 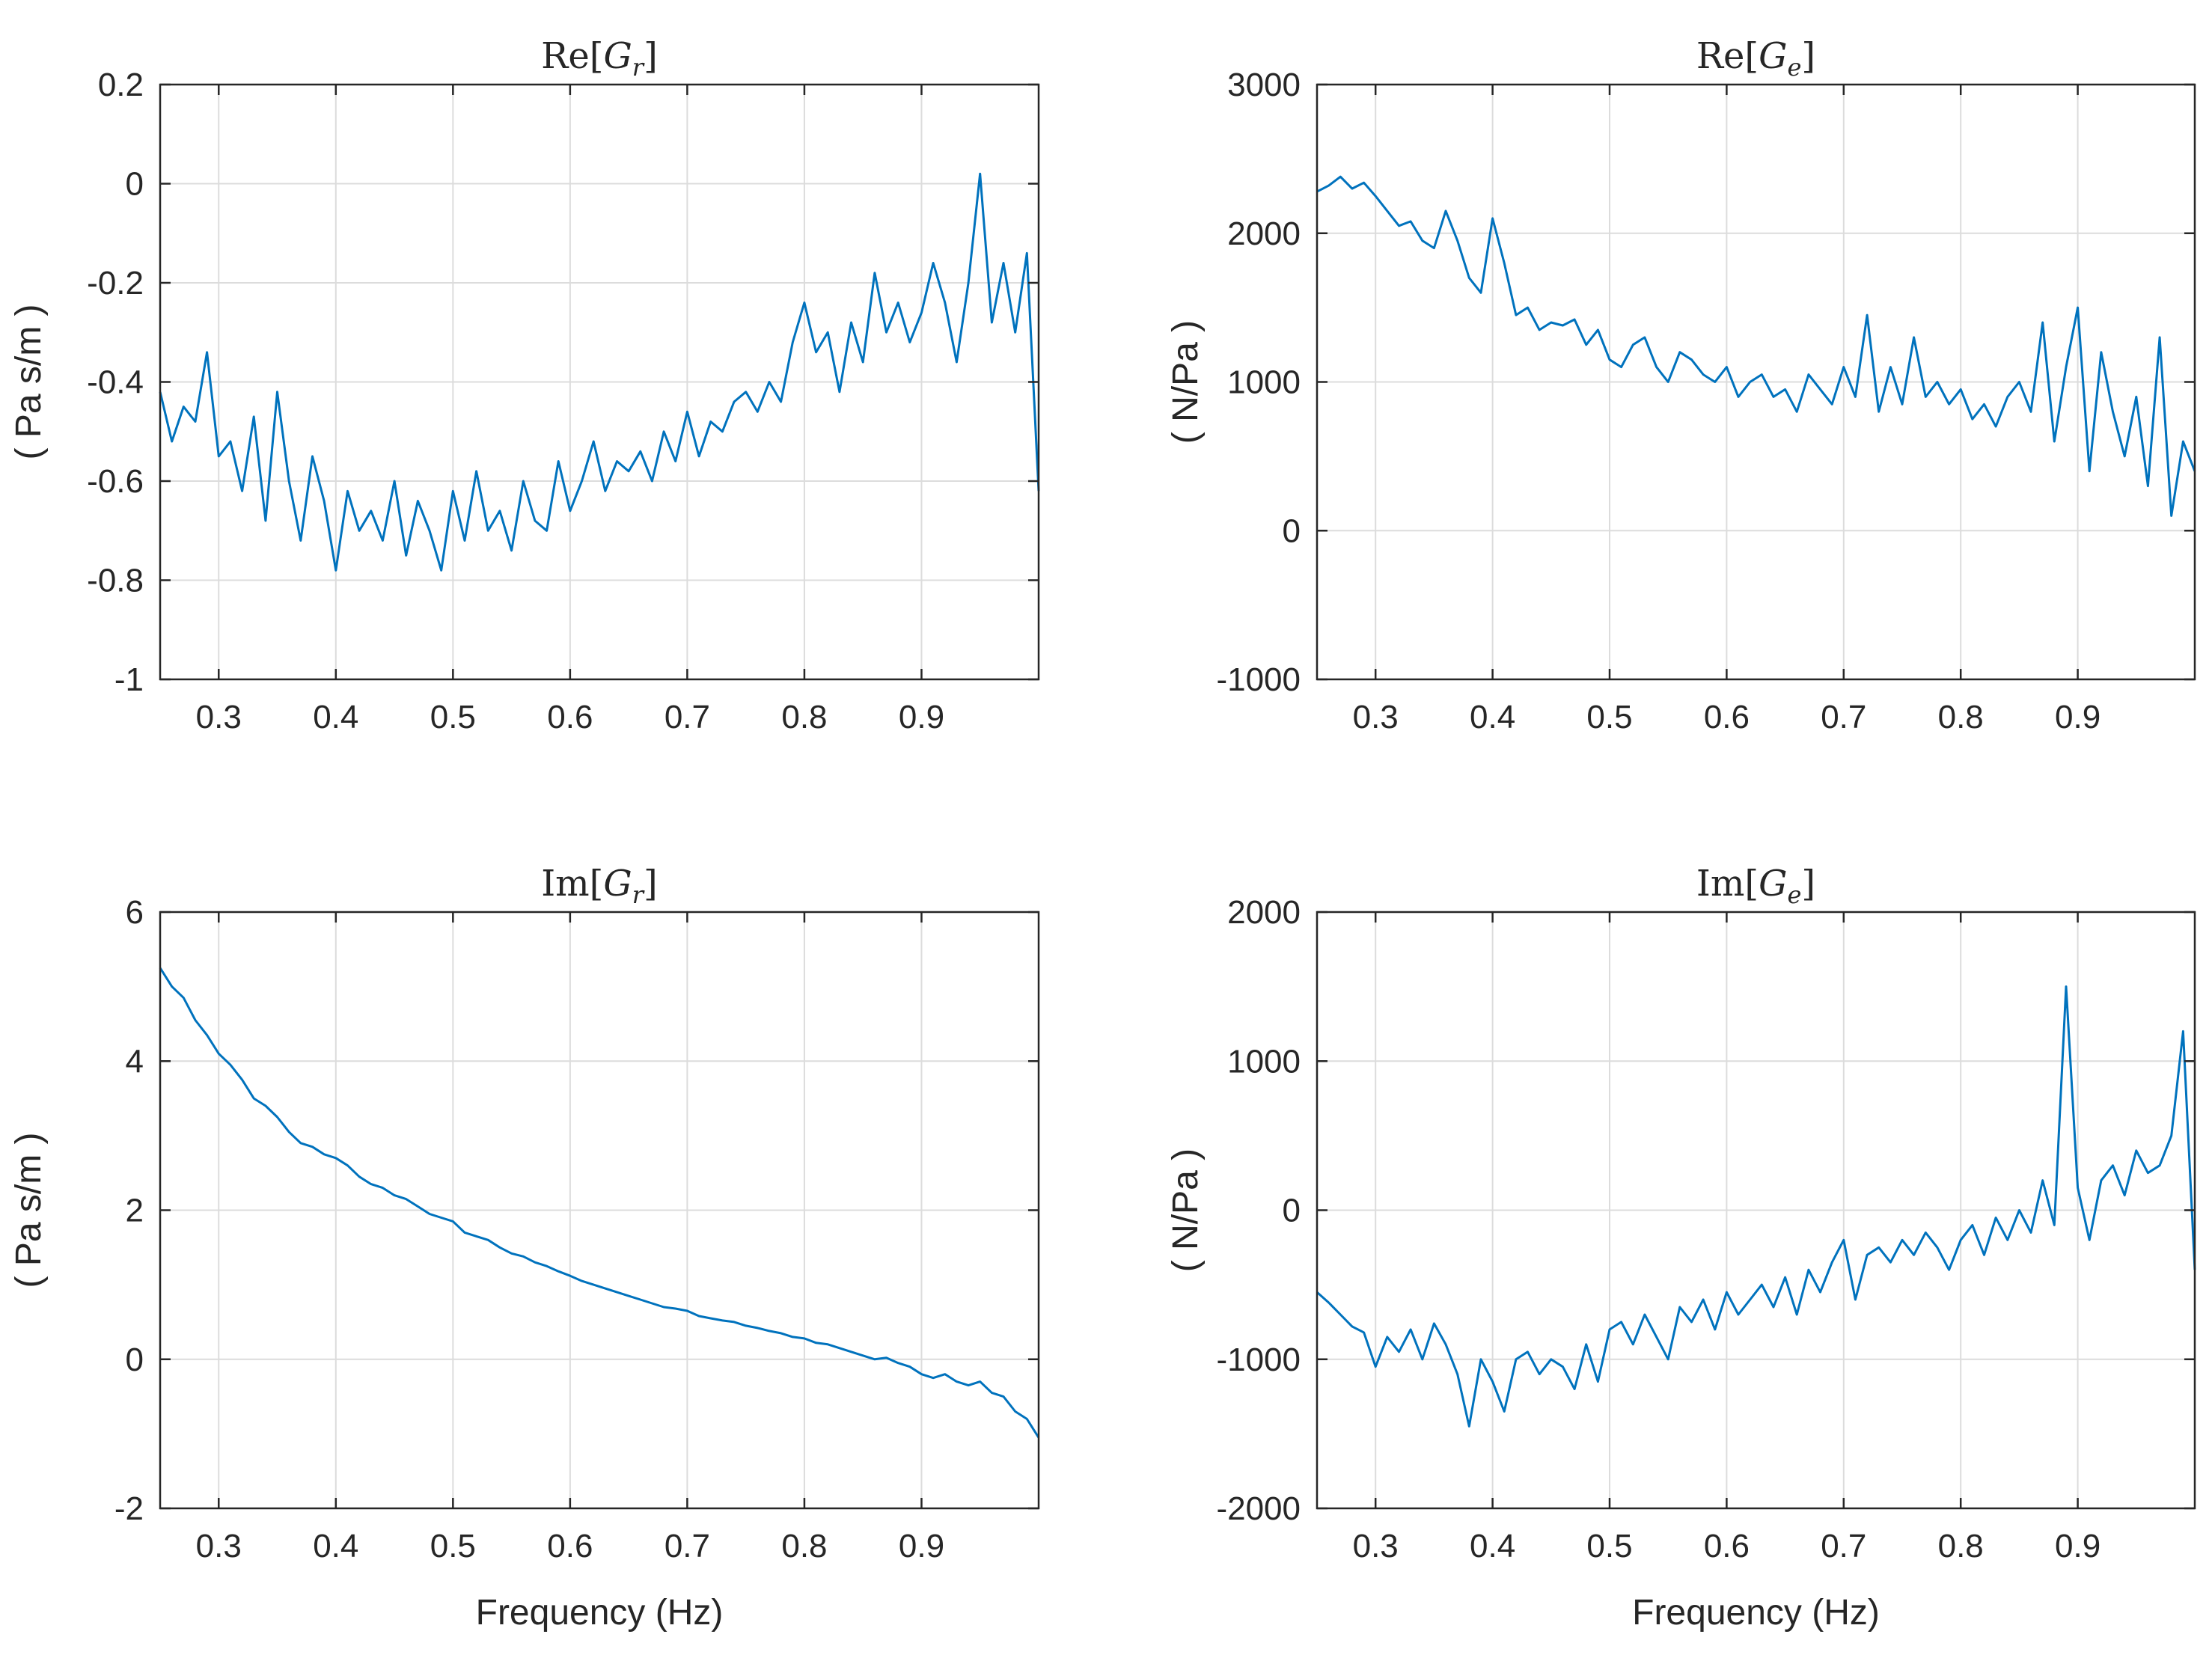 What do you see at coordinates (115, 581) in the screenshot?
I see `y-tick-label: -0.8` at bounding box center [115, 581].